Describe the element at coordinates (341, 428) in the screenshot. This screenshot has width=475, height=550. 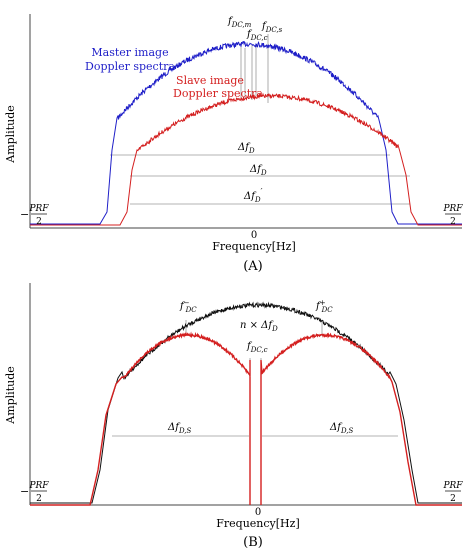
I see `delta-fds-right-label: ΔfD,S` at that location.